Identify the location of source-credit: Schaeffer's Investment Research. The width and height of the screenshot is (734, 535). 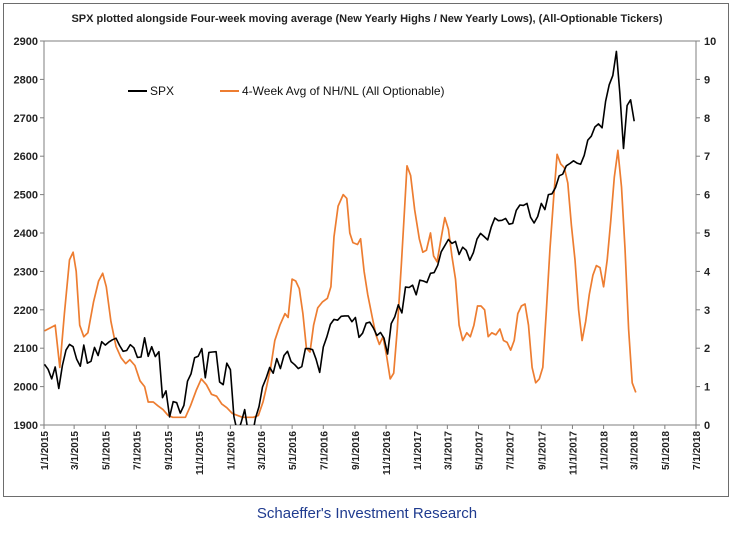
(367, 513).